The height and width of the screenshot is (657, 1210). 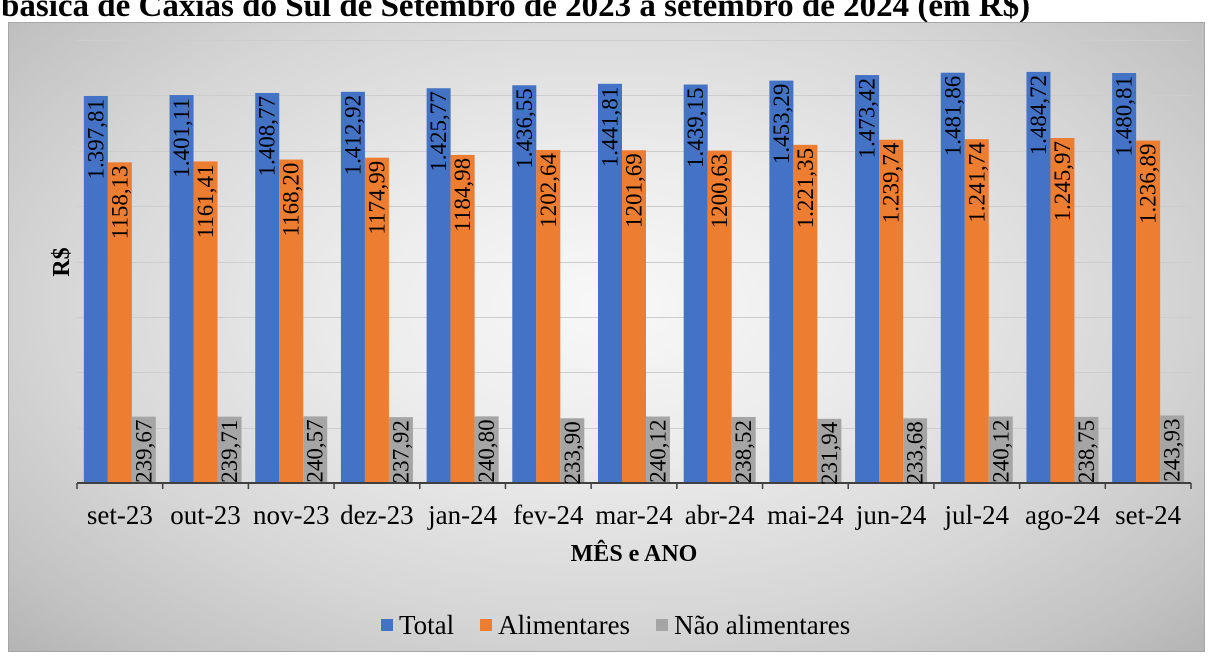 I want to click on y-axis-title: R$, so click(x=62, y=261).